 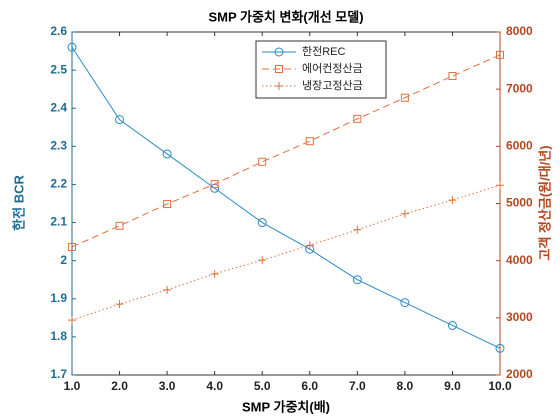 I want to click on x-tick-label: 5.0, so click(x=262, y=386).